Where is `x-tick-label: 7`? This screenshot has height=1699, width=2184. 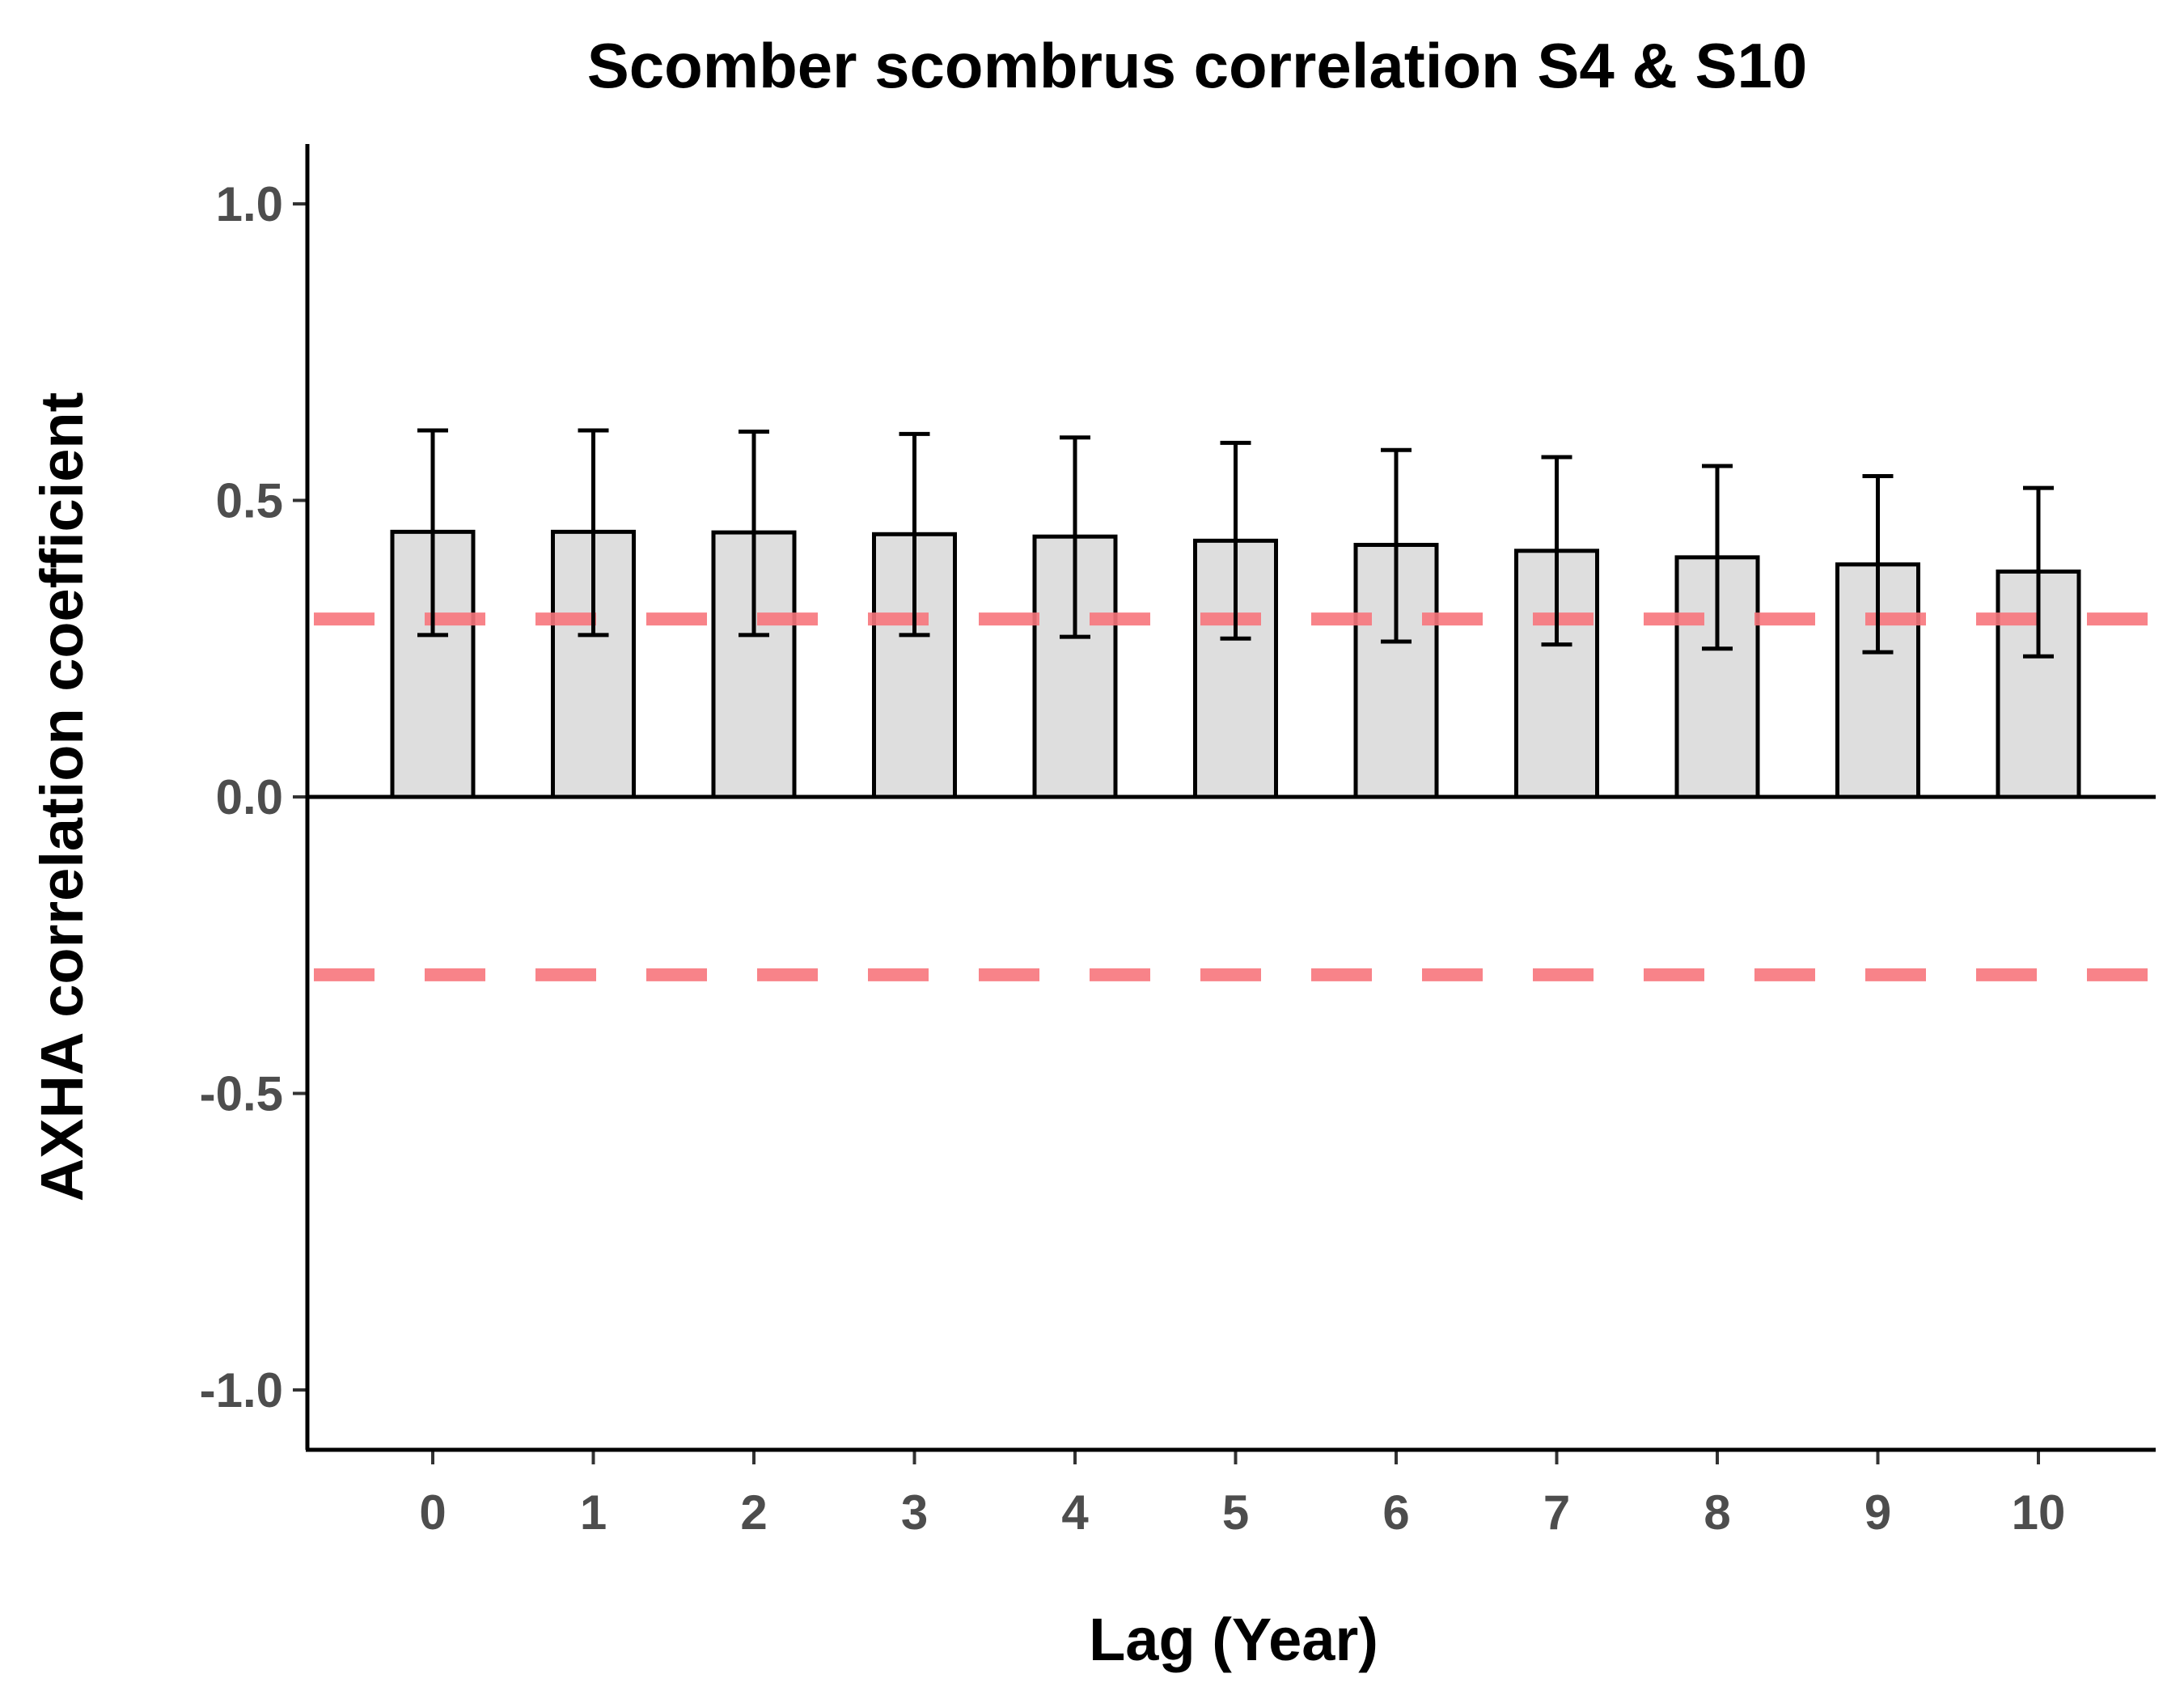 x-tick-label: 7 is located at coordinates (1556, 1512).